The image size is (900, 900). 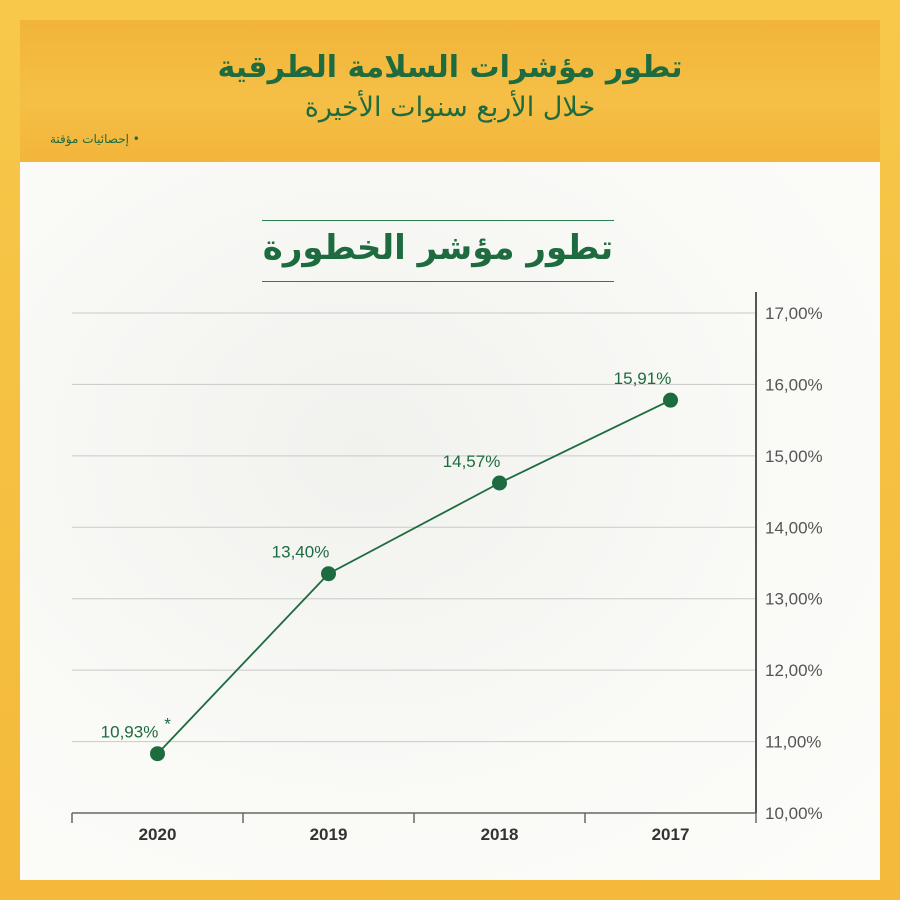 What do you see at coordinates (472, 461) in the screenshot?
I see `data-label: 14,57%` at bounding box center [472, 461].